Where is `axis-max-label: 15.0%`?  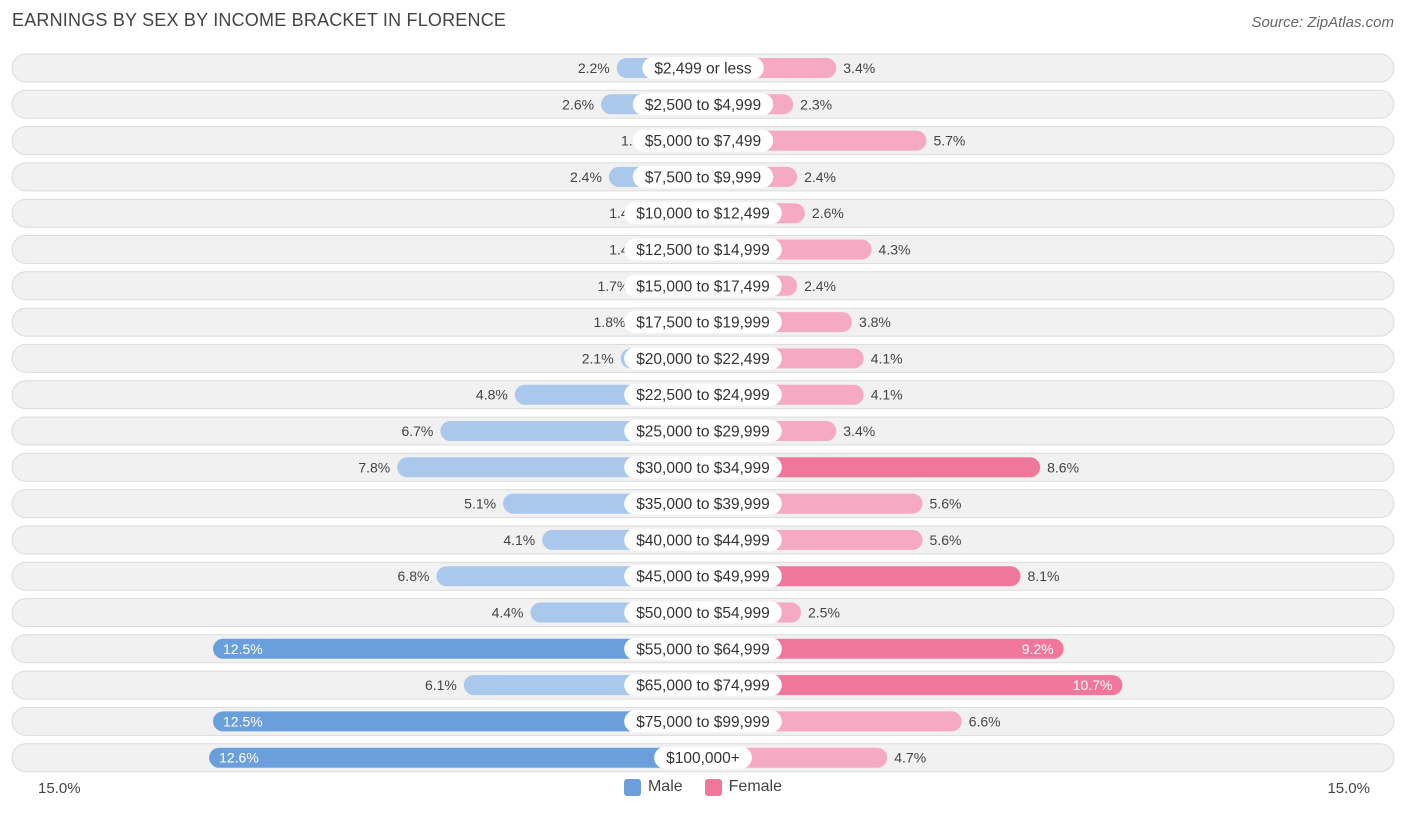
axis-max-label: 15.0% is located at coordinates (1348, 788).